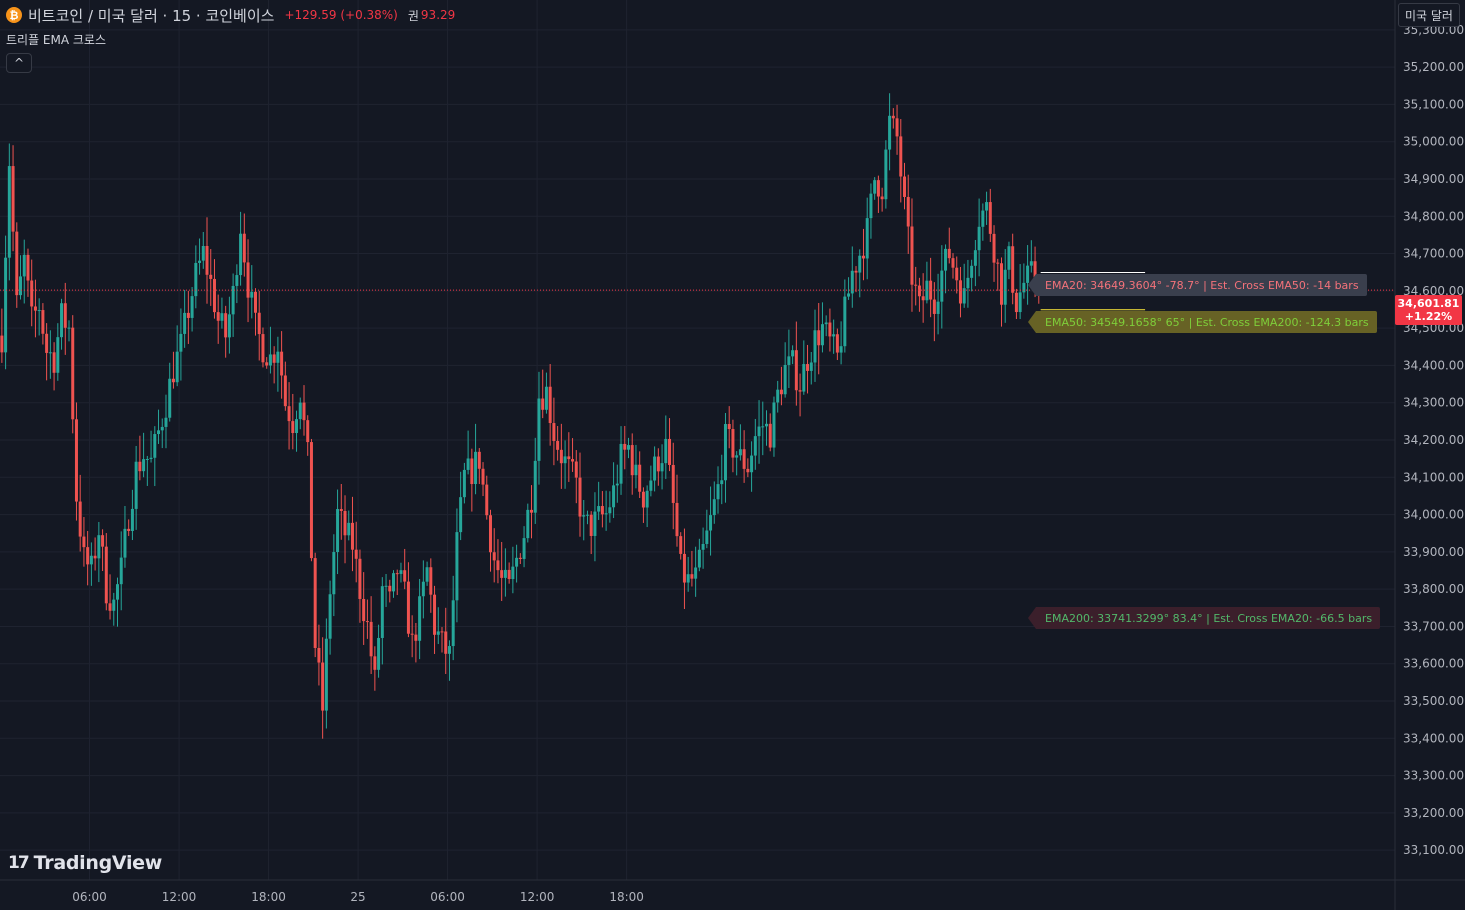 The width and height of the screenshot is (1465, 910). What do you see at coordinates (626, 897) in the screenshot?
I see `time-tick-label: 18:00` at bounding box center [626, 897].